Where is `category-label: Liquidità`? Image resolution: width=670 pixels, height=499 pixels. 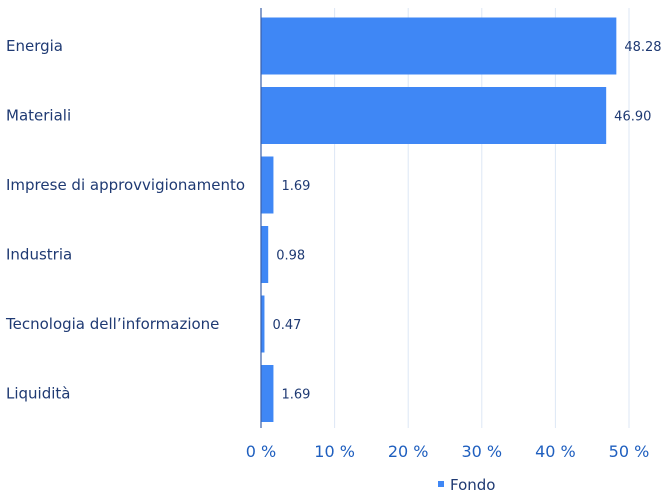
category-label: Liquidità is located at coordinates (38, 394).